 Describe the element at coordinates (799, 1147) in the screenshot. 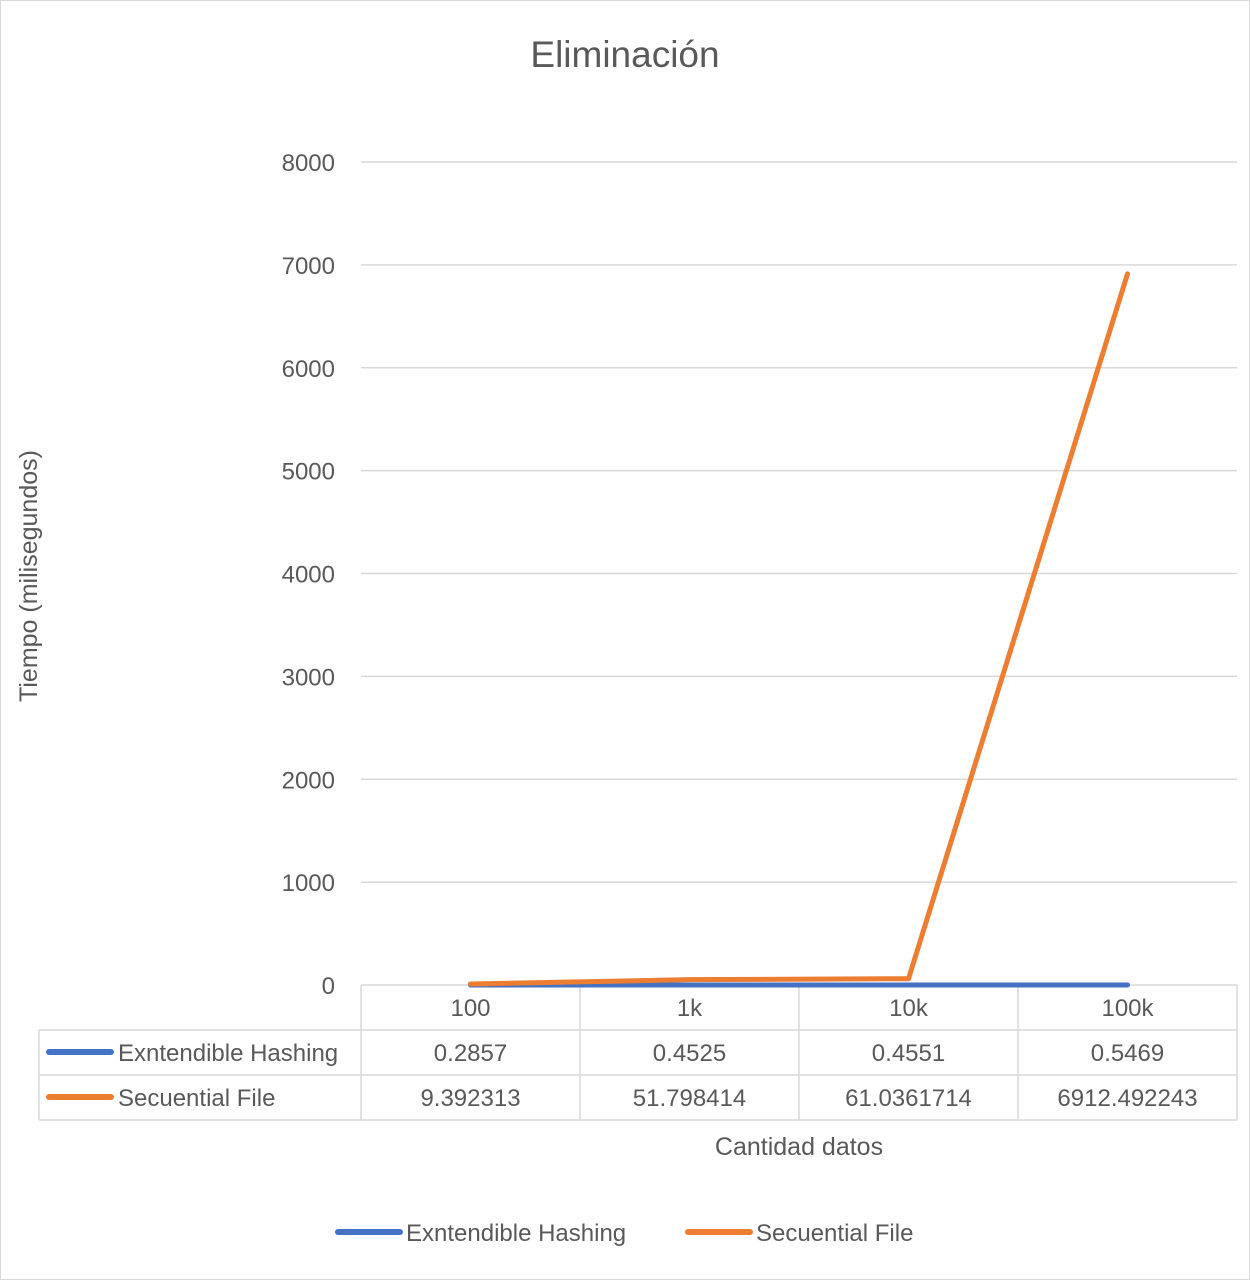

I see `x-axis-title: Cantidad datos` at that location.